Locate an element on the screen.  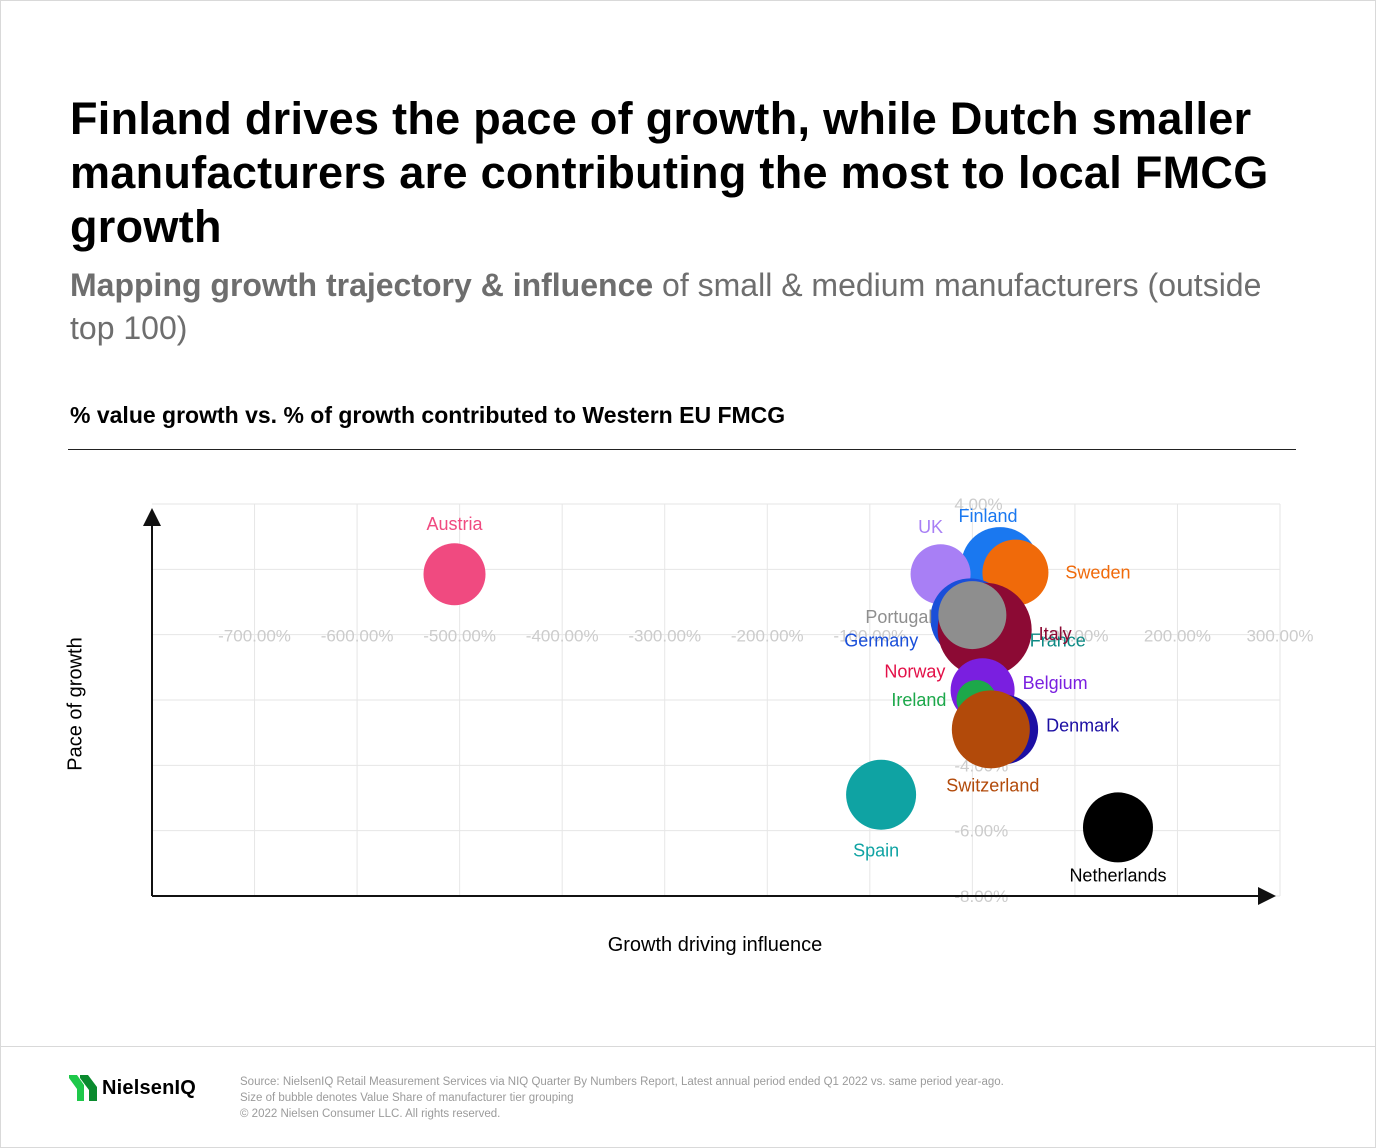
subtitle-emphasis: Mapping growth trajectory & influence is located at coordinates (362, 285).